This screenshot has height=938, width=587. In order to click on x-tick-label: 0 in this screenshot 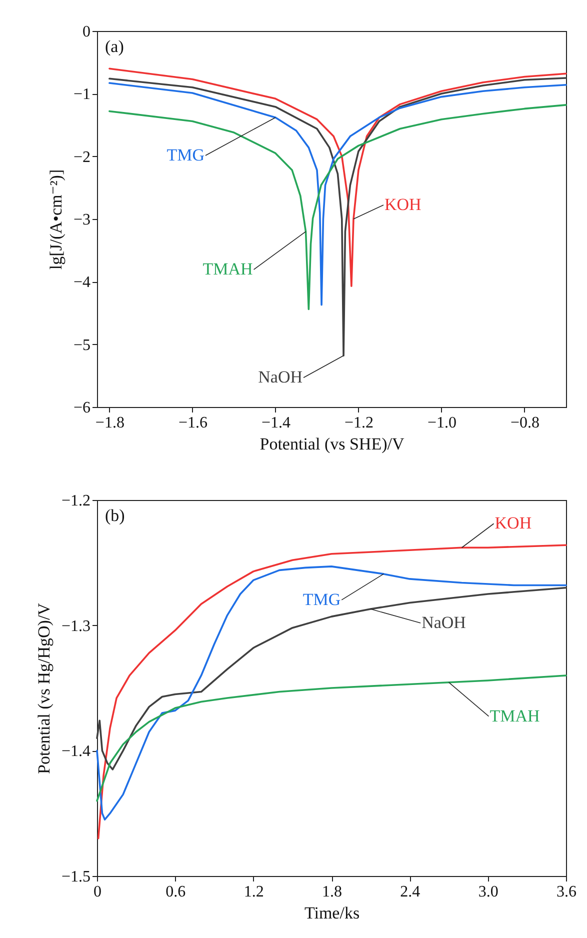, I will do `click(98, 892)`.